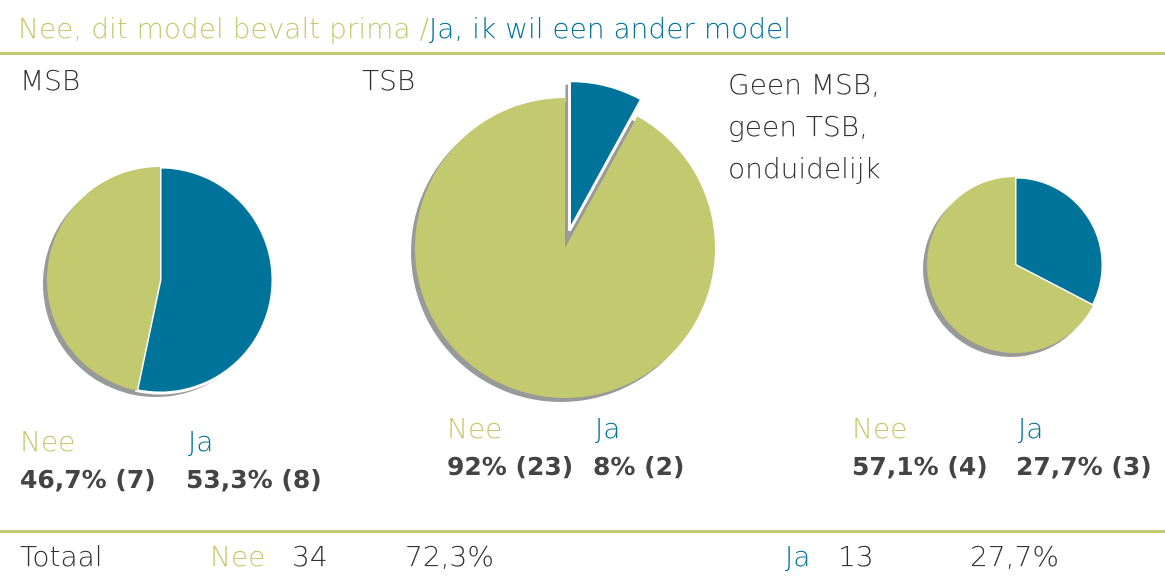 This screenshot has width=1165, height=577. Describe the element at coordinates (804, 126) in the screenshot. I see `chart-title: Geen MSB, geen TSB, onduidelijk` at that location.